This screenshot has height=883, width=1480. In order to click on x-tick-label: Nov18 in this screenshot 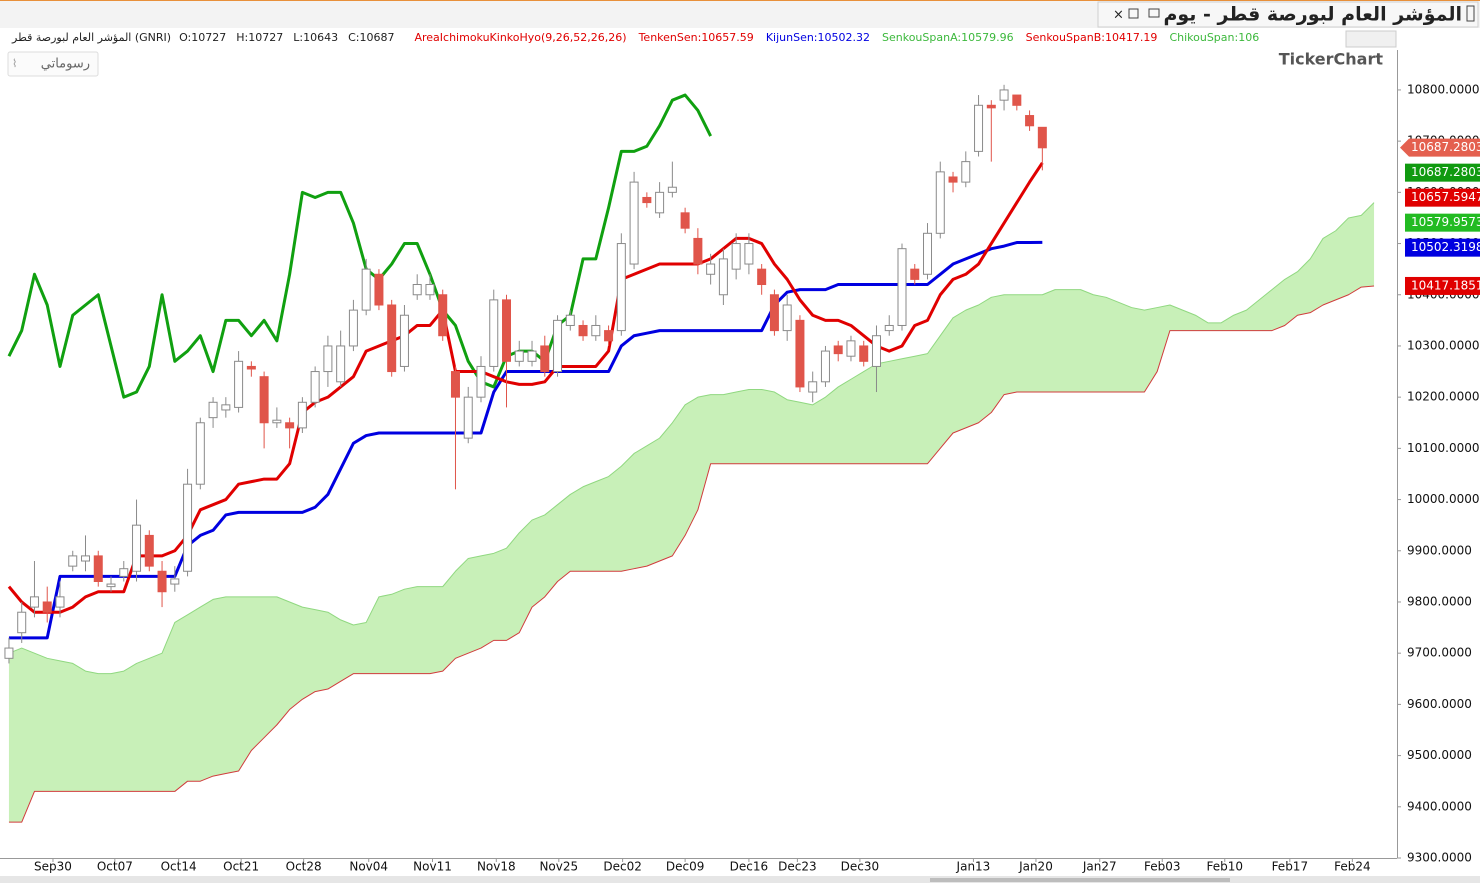, I will do `click(496, 867)`.